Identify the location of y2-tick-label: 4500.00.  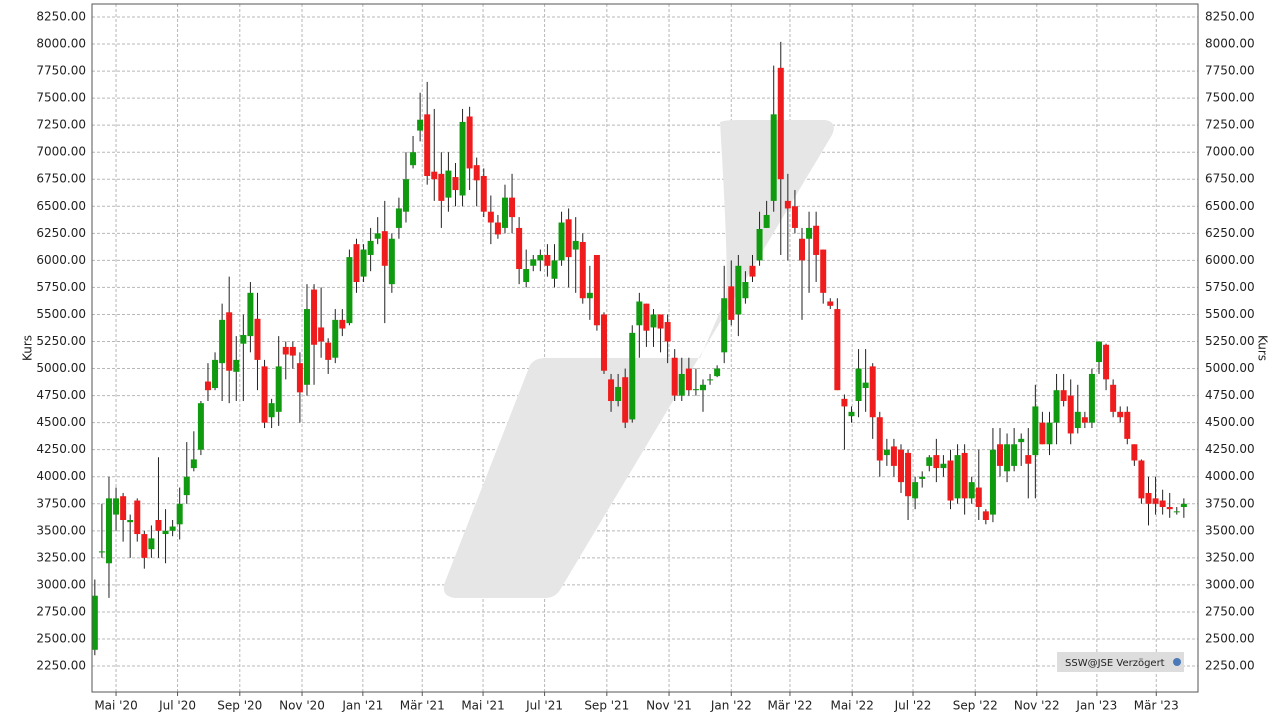
(1230, 422).